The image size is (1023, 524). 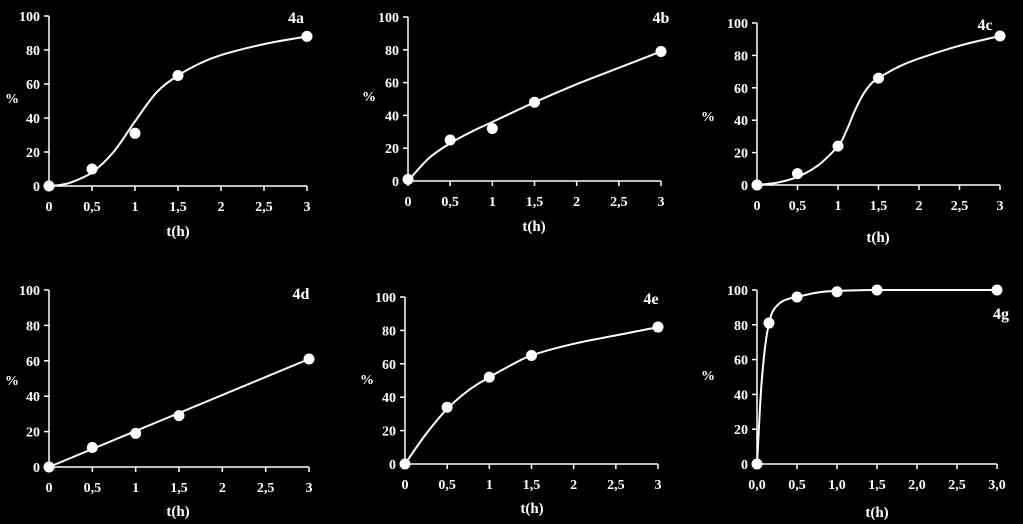 What do you see at coordinates (650, 299) in the screenshot?
I see `panel-title: 4e` at bounding box center [650, 299].